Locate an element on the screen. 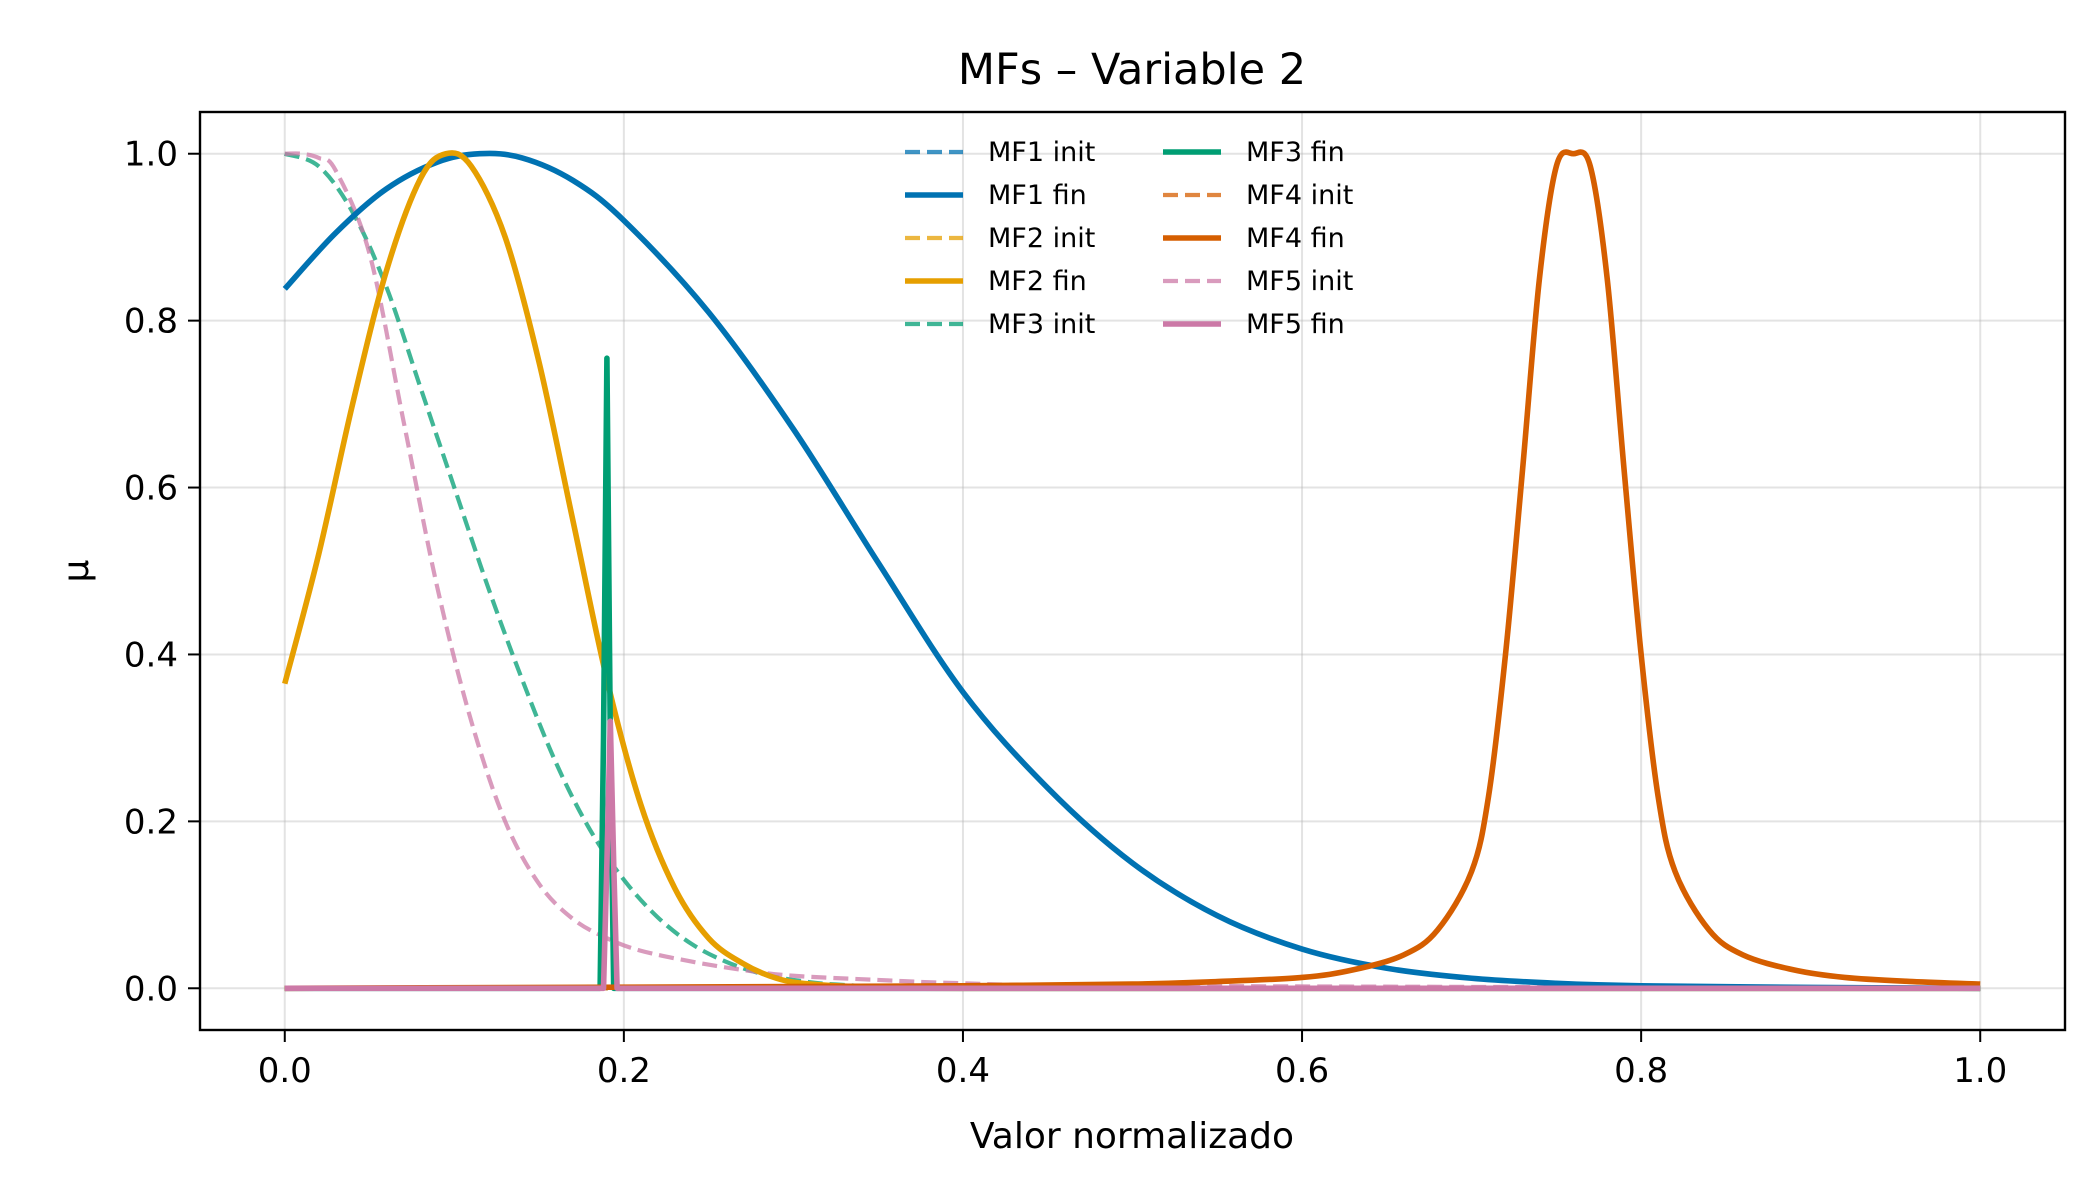  legend-label: MF2 fin is located at coordinates (1037, 281).